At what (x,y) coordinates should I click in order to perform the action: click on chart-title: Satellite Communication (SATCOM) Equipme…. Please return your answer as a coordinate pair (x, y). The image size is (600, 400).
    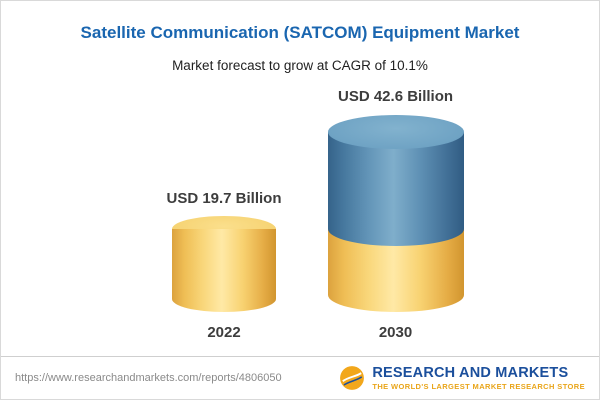
    Looking at the image, I should click on (300, 32).